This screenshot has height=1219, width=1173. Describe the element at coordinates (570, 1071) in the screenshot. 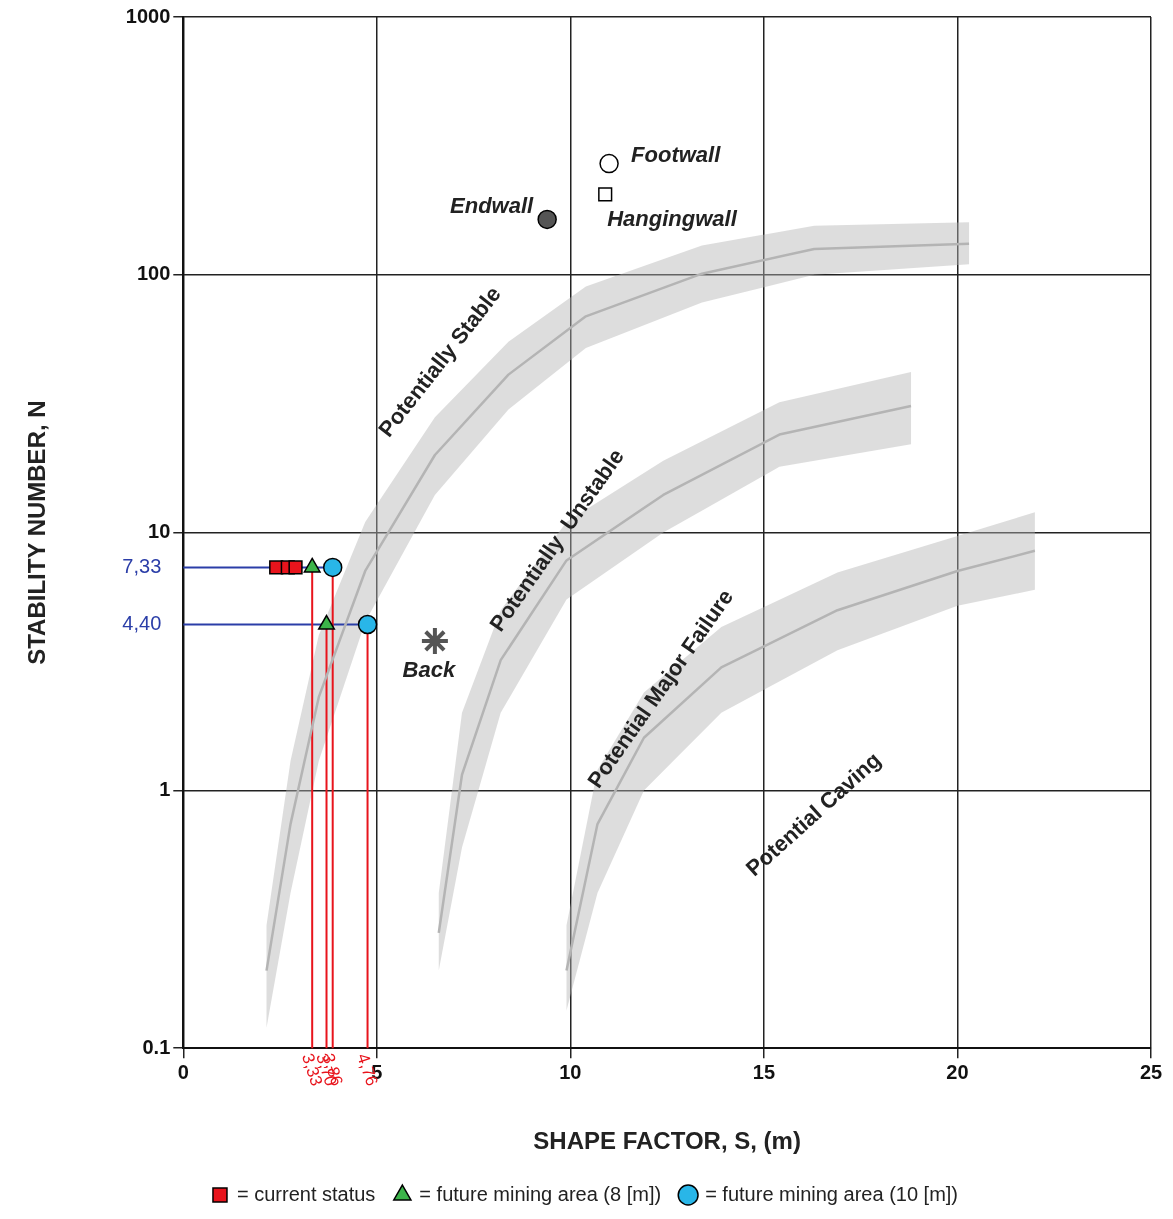

I see `x-tick-label: 10` at that location.